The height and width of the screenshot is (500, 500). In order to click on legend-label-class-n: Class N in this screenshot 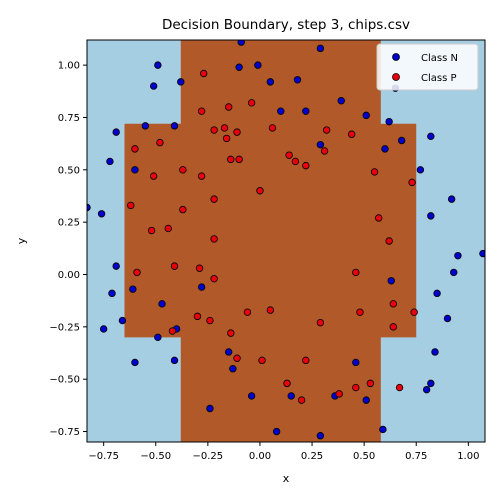, I will do `click(439, 58)`.